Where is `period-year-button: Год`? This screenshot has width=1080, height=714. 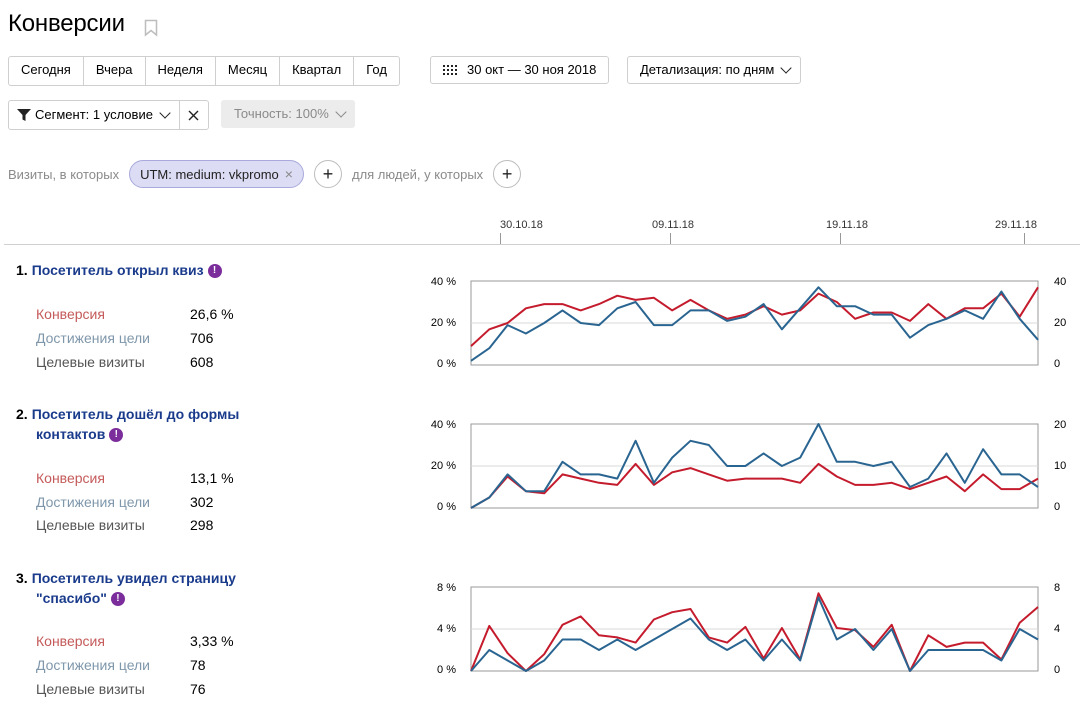
period-year-button: Год is located at coordinates (376, 69).